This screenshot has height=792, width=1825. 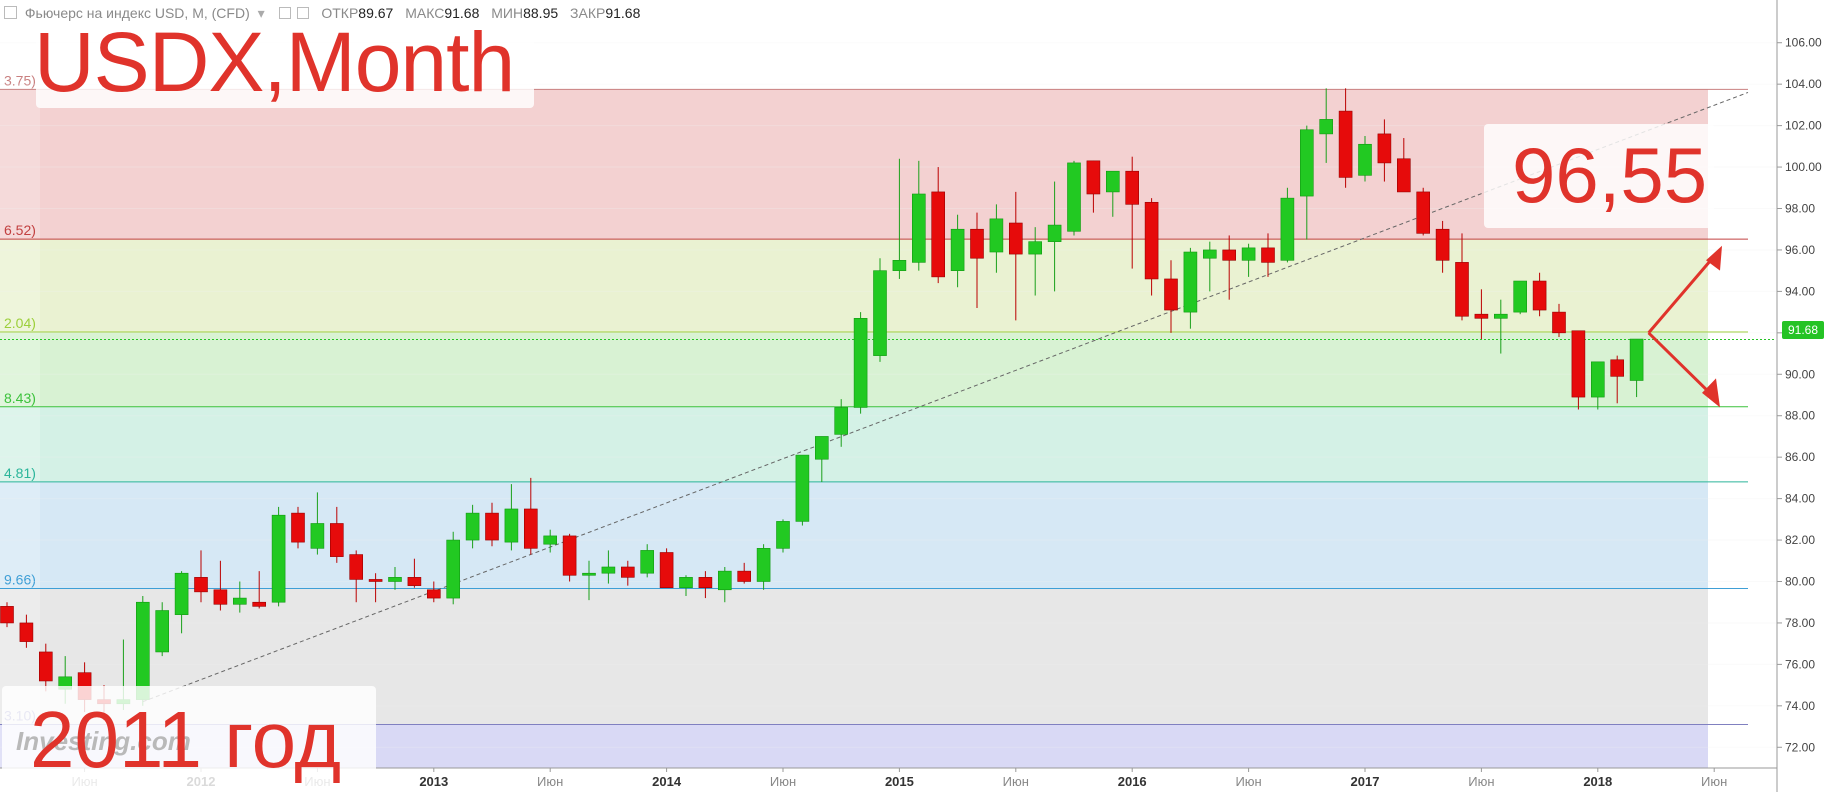 What do you see at coordinates (1800, 250) in the screenshot?
I see `price-tick-label: 96.00` at bounding box center [1800, 250].